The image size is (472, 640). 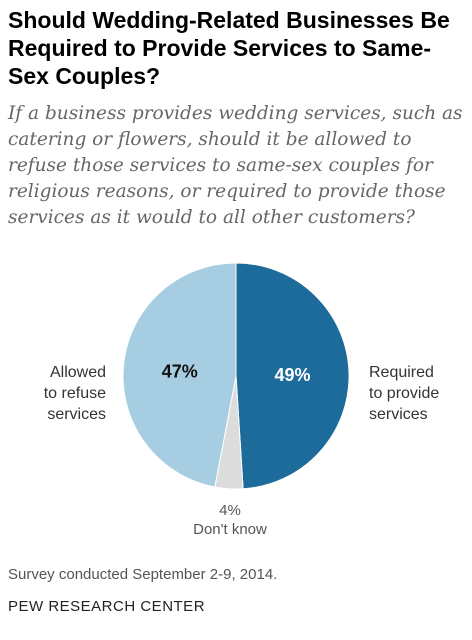 I want to click on allowed-label-line-1: Allowed, so click(x=77, y=372).